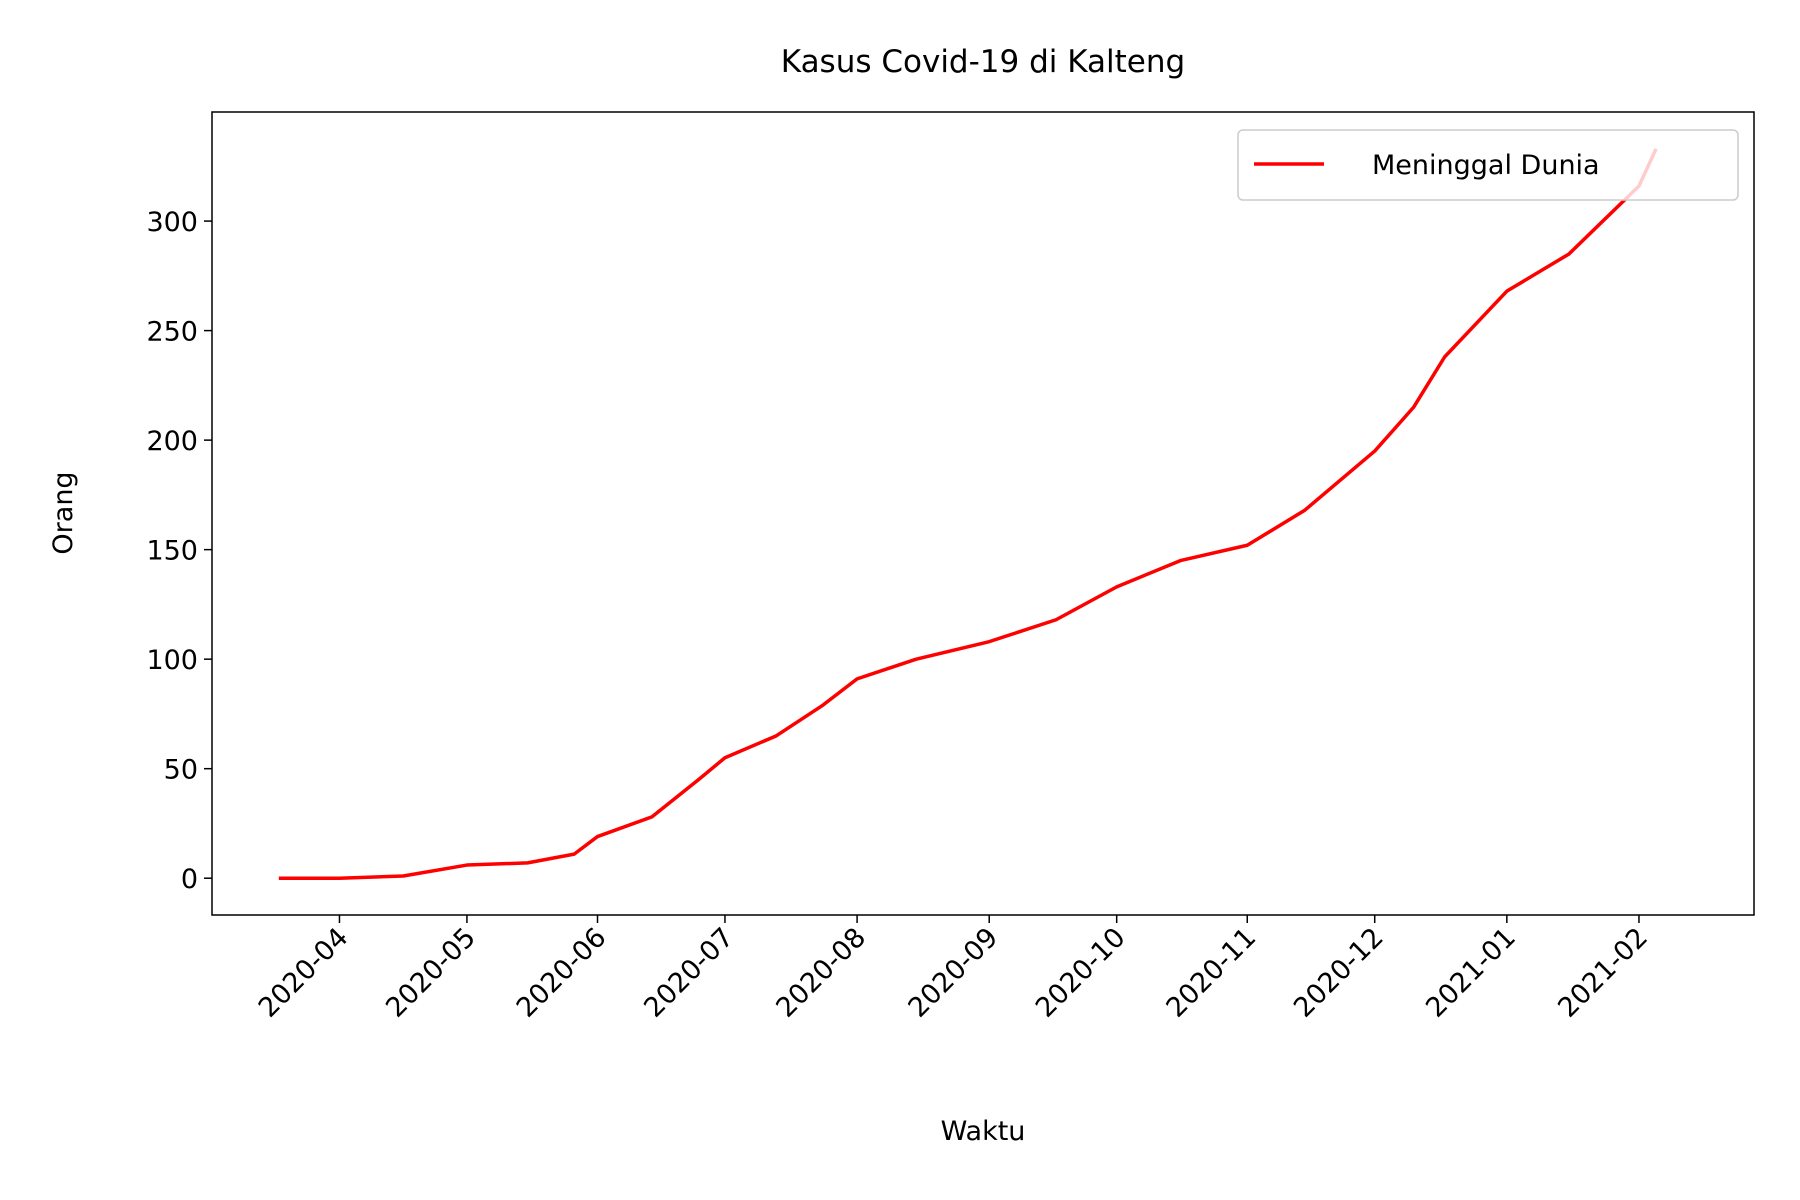  Describe the element at coordinates (953, 973) in the screenshot. I see `x-tick-label: 2020-09` at that location.